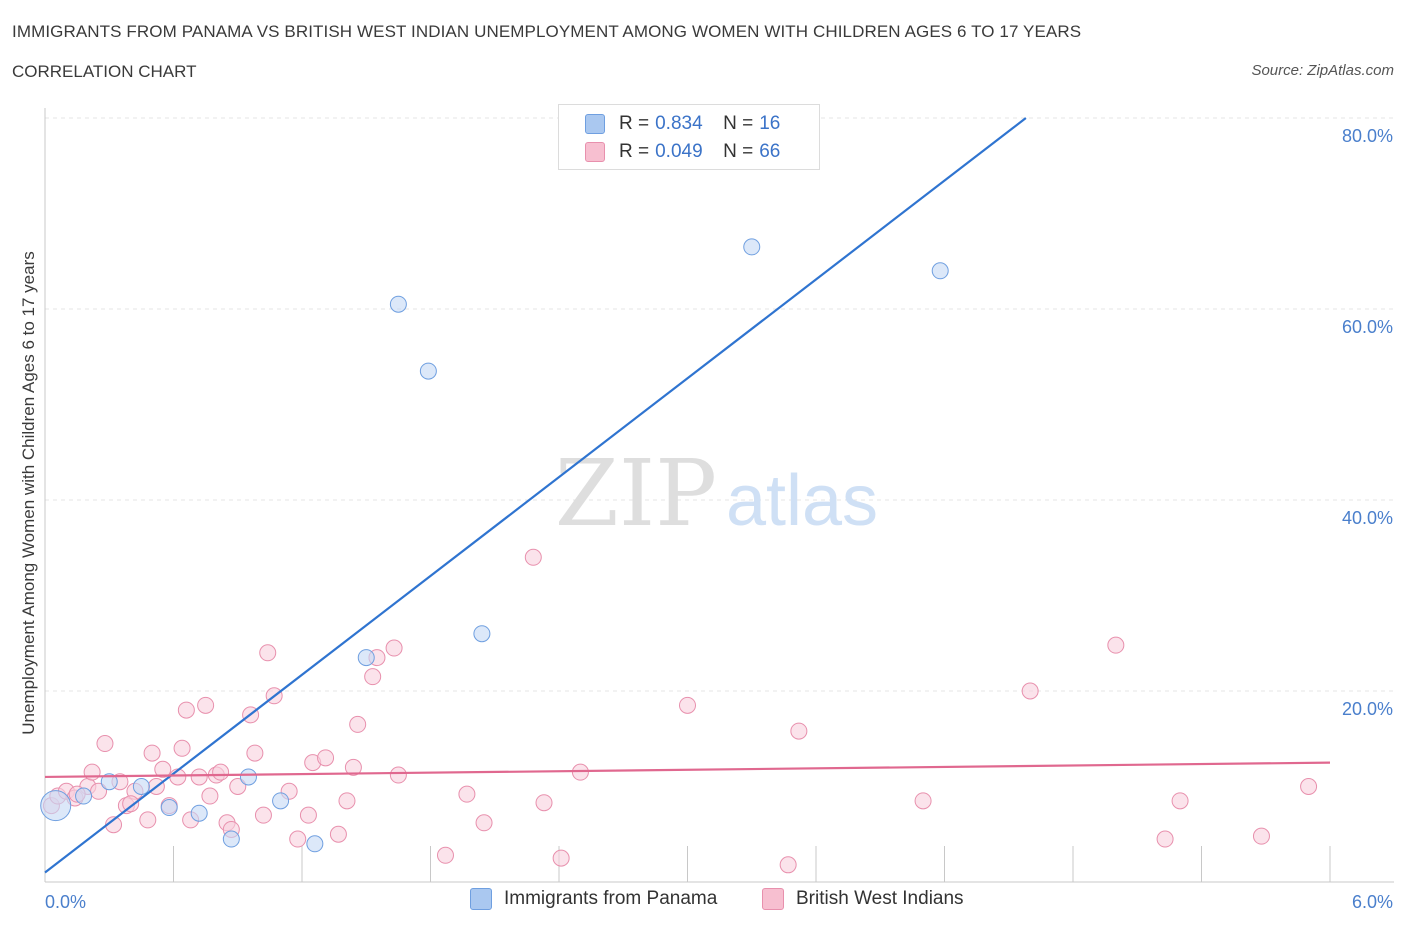  Describe the element at coordinates (679, 123) in the screenshot. I see `r-value: 0.834` at that location.